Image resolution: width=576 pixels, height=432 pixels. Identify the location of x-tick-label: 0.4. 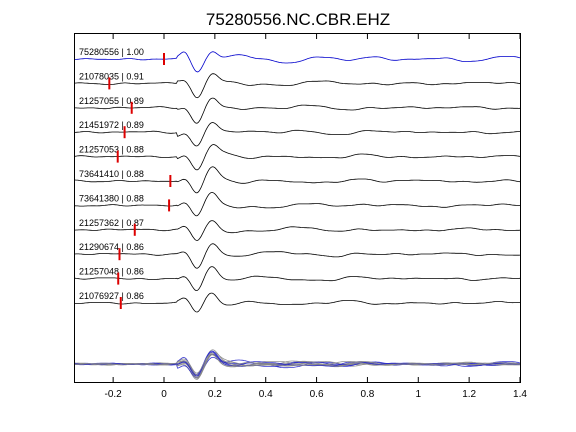
(266, 394).